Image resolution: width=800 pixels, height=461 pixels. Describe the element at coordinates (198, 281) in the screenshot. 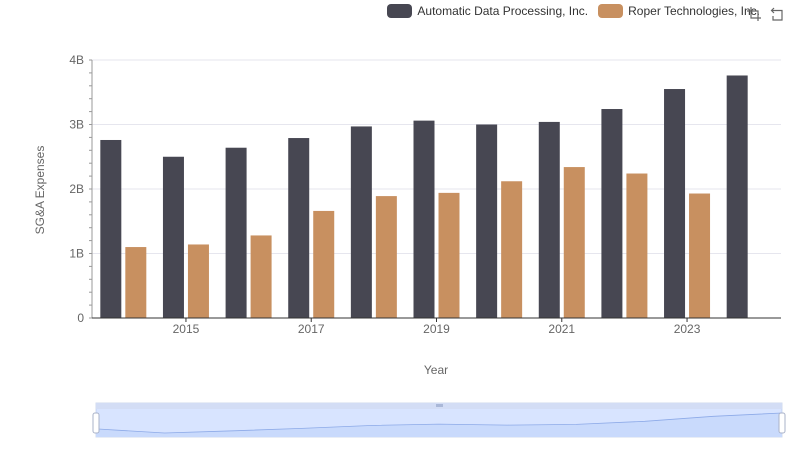

I see `bar-roper-2015` at that location.